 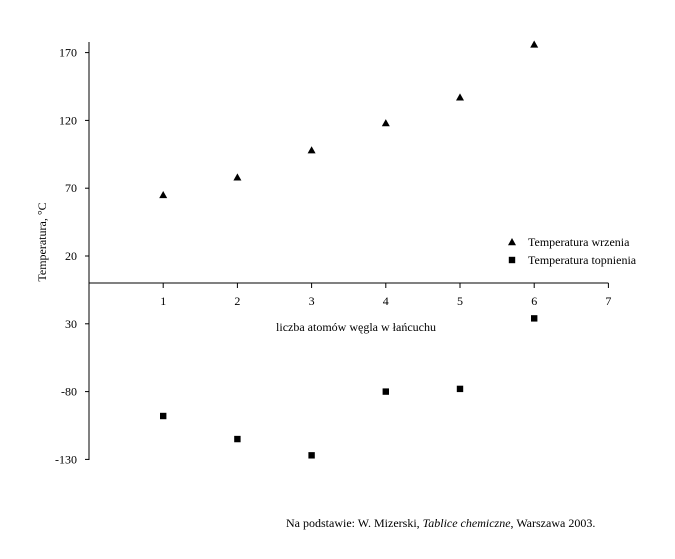 What do you see at coordinates (354, 523) in the screenshot?
I see `source-prefix: Na podstawie: W. Mizerski,` at bounding box center [354, 523].